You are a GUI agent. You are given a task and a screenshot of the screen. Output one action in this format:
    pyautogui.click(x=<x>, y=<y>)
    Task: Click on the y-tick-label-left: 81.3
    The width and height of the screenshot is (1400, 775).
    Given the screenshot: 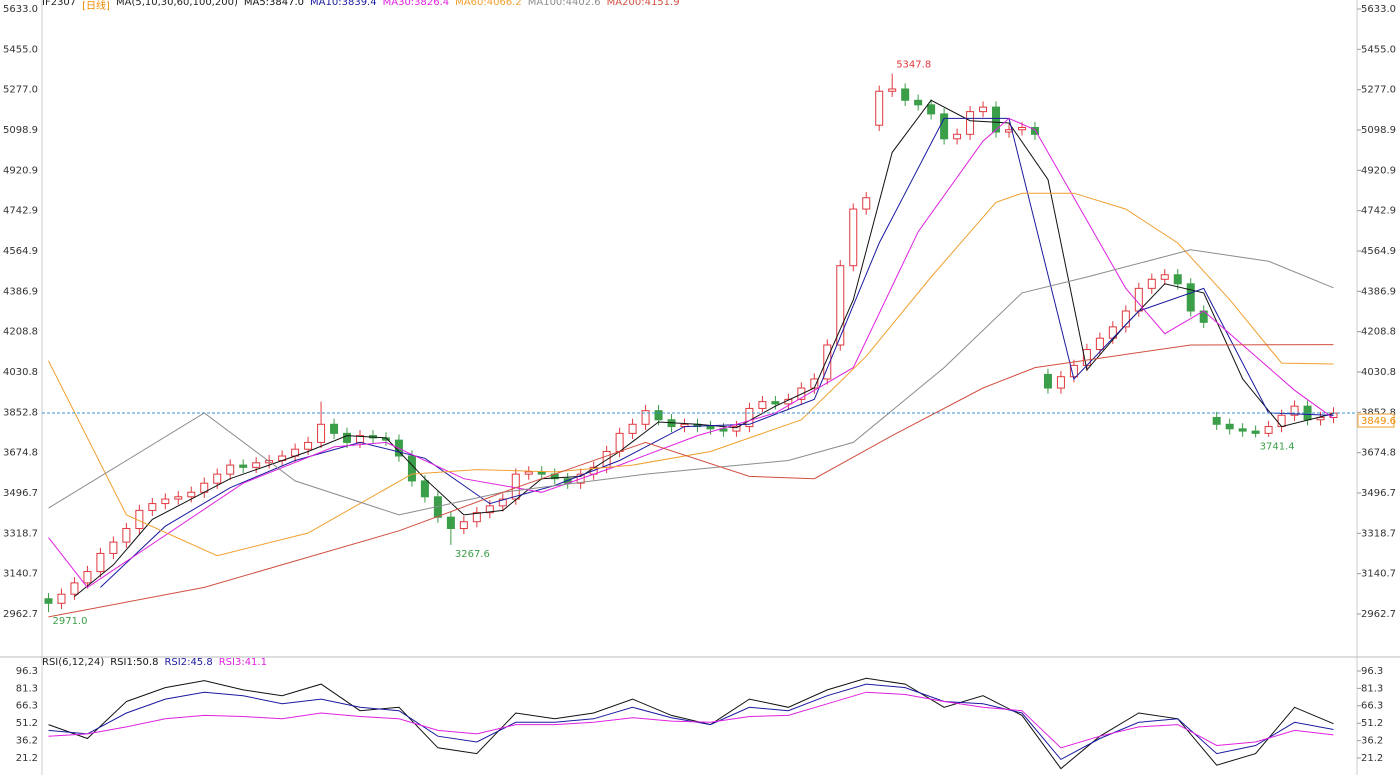 What is the action you would take?
    pyautogui.click(x=27, y=688)
    